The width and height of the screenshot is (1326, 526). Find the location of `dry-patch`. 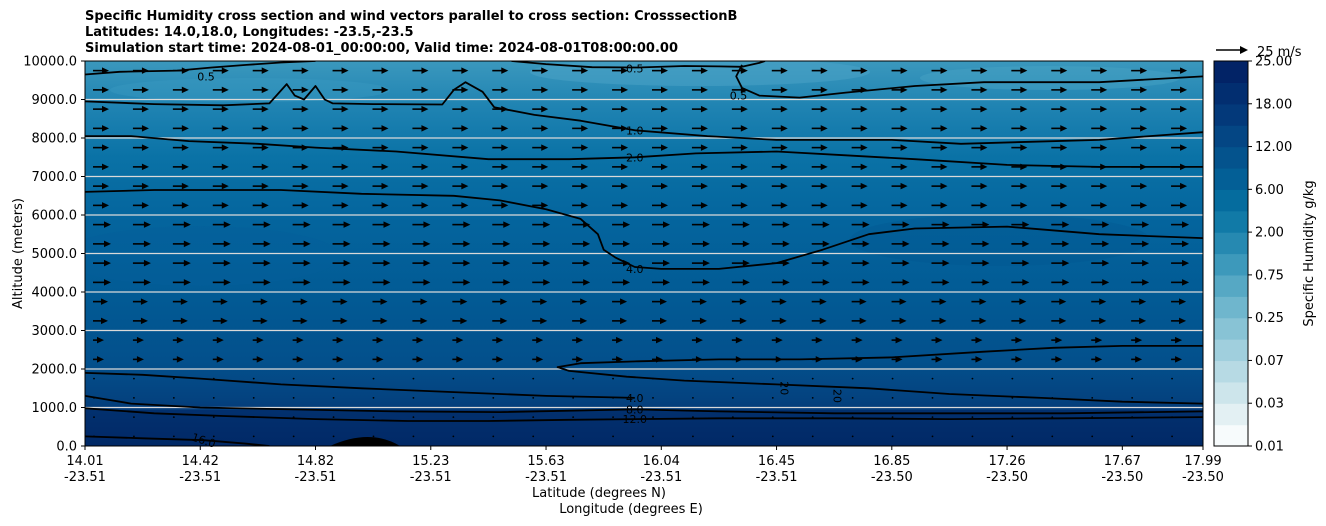

dry-patch is located at coordinates (700, 73).